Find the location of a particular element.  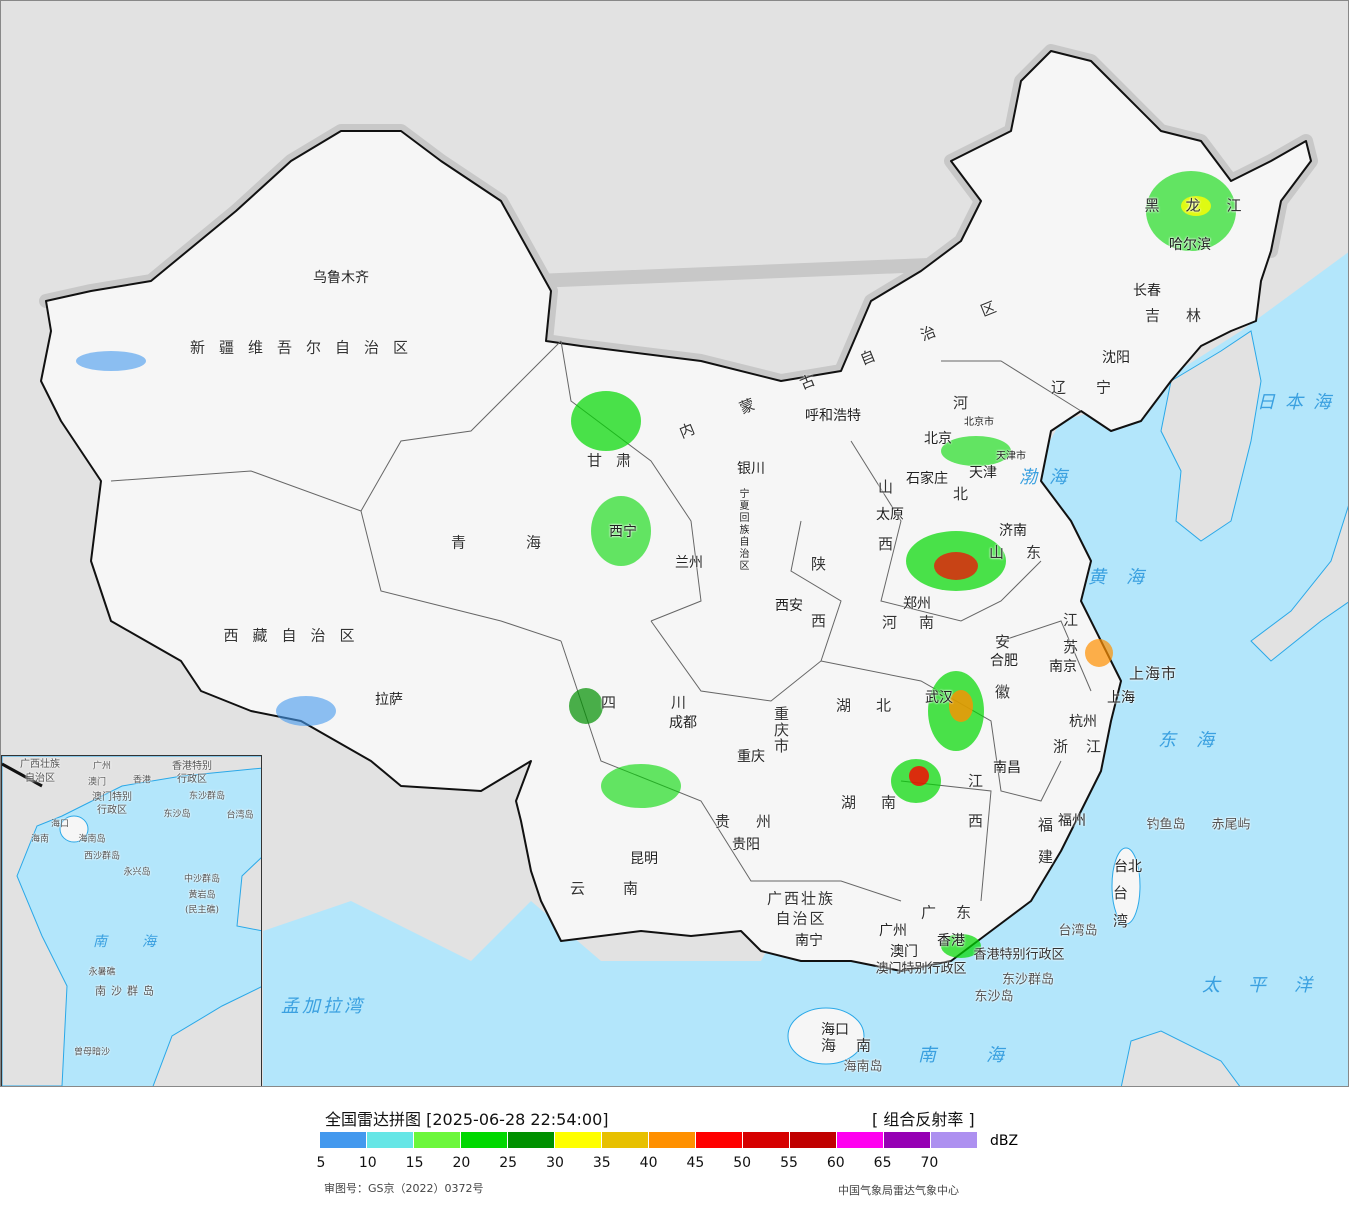

city-label: 长春 is located at coordinates (1147, 291).